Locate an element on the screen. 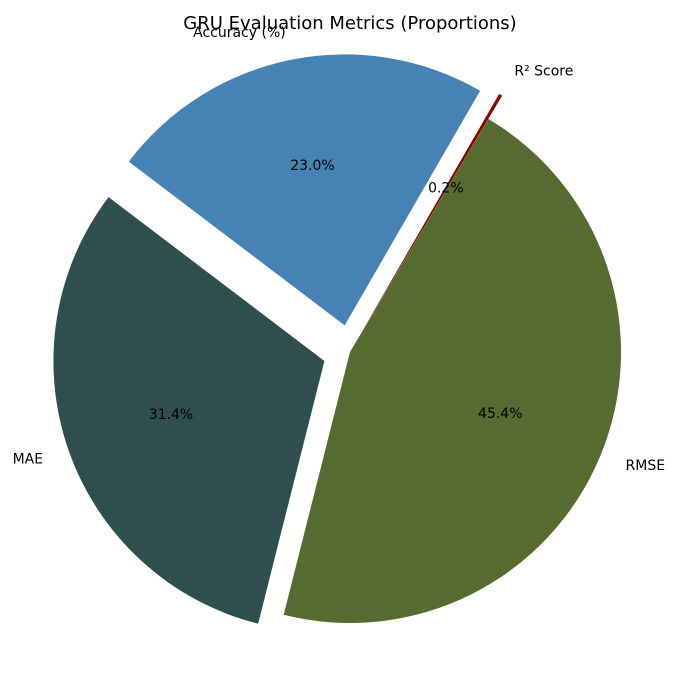 The image size is (700, 700). pie-slice-r-score is located at coordinates (433, 211).